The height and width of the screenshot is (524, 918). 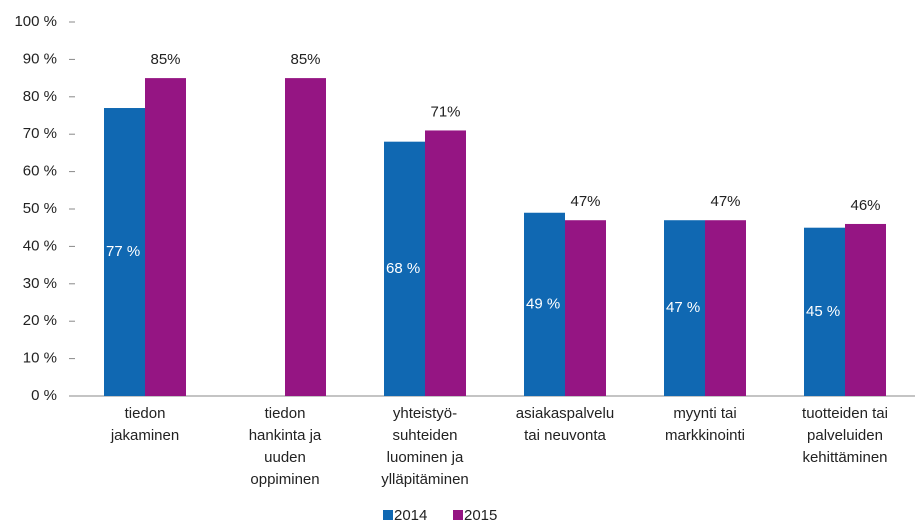 I want to click on value-label: 77 %, so click(x=123, y=251).